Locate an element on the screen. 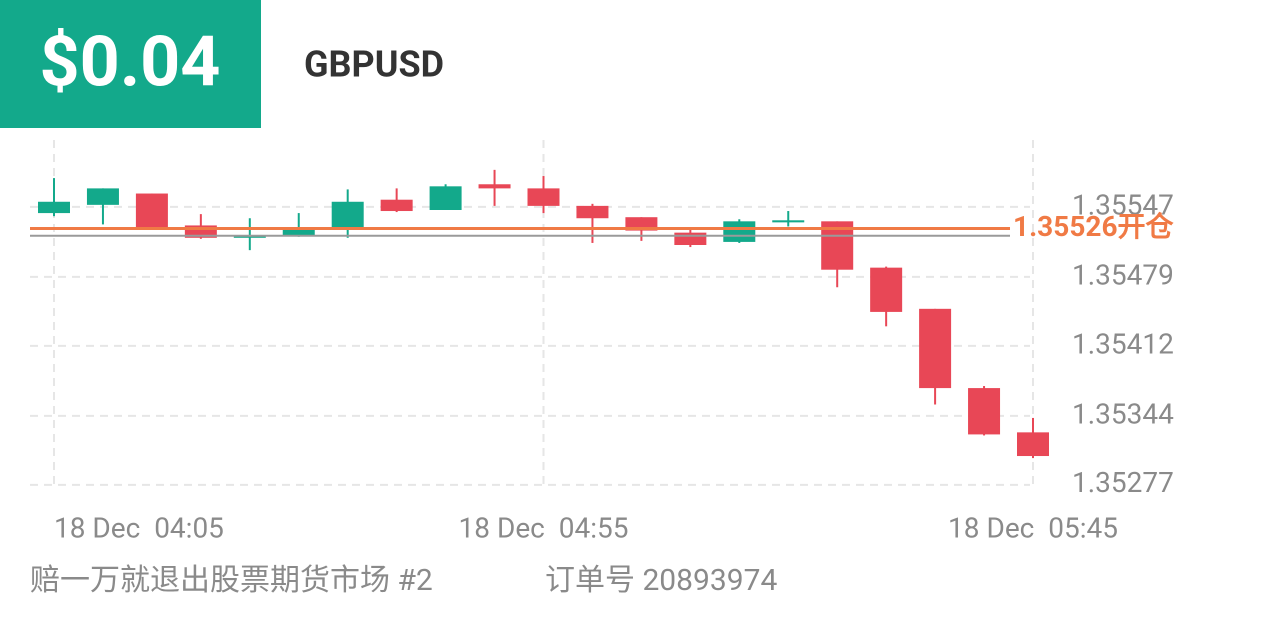 Image resolution: width=1266 pixels, height=633 pixels. y-tick-label: 1.35344 is located at coordinates (1123, 413).